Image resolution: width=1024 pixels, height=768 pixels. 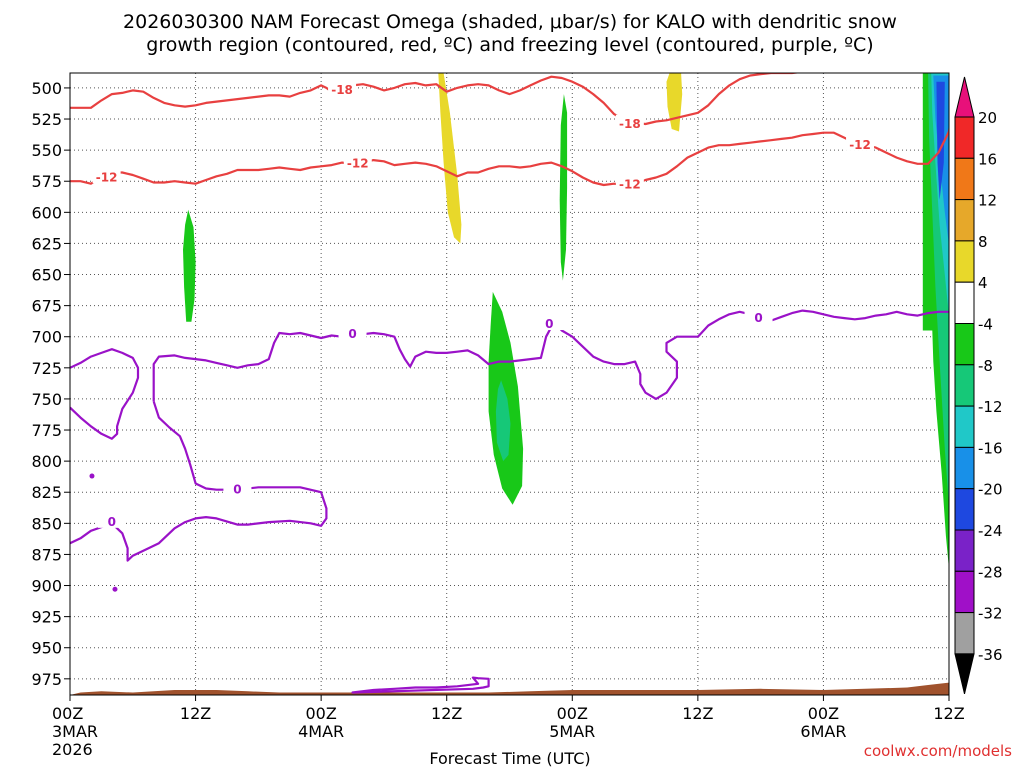 What do you see at coordinates (503, 421) in the screenshot?
I see `omega-blob-teal-4mar` at bounding box center [503, 421].